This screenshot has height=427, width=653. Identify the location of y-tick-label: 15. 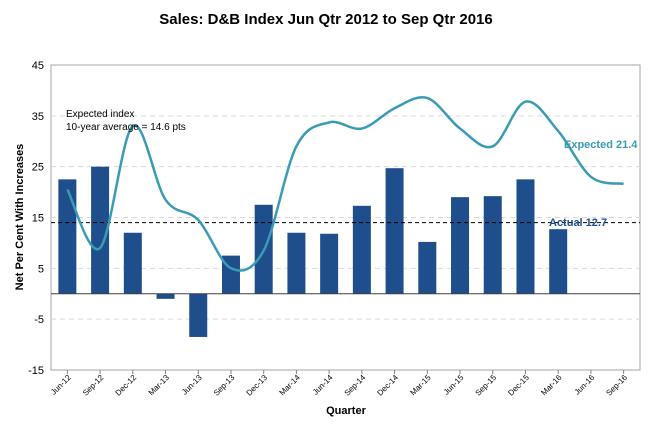
(38, 219).